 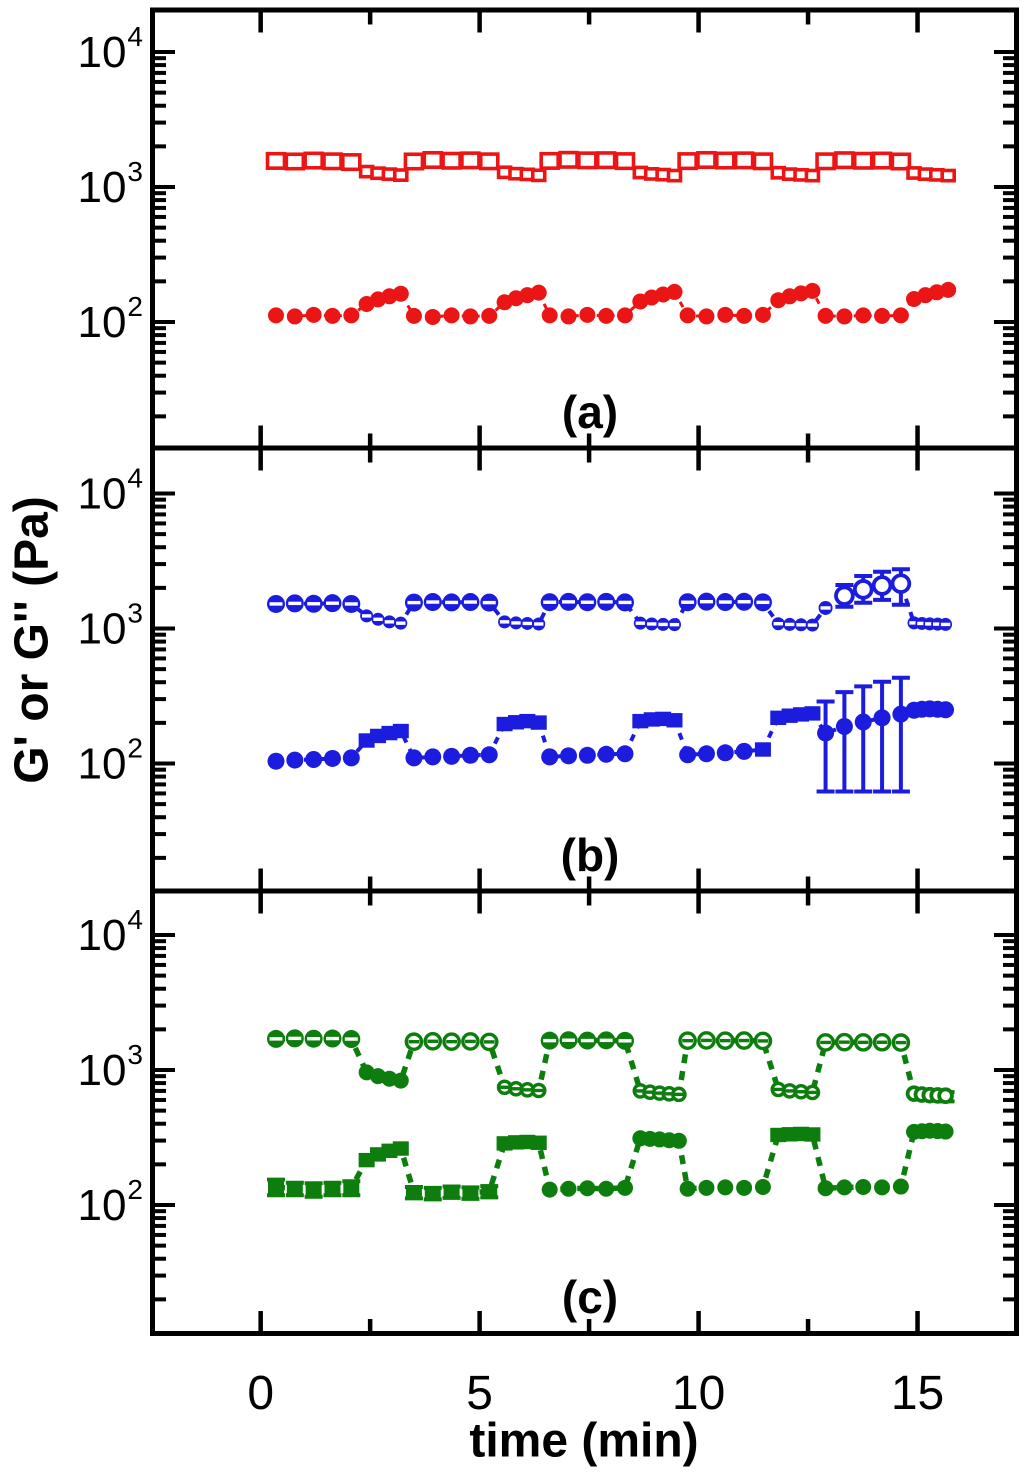 I want to click on x-tick-label: 15, so click(x=917, y=1393).